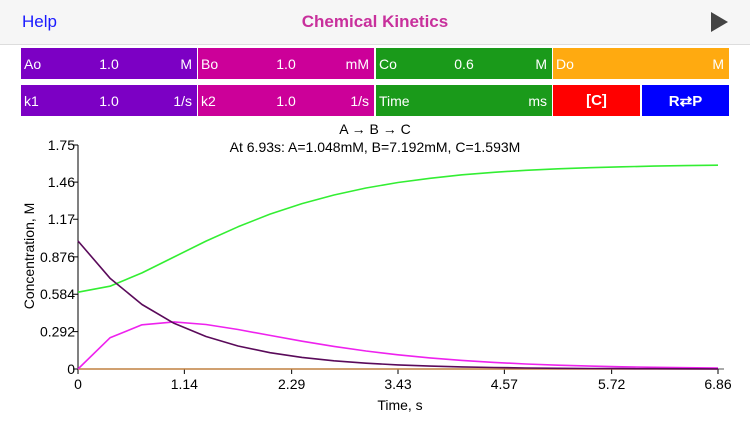 Image resolution: width=750 pixels, height=422 pixels. I want to click on k1-field: k1 1.0 1/s, so click(109, 100).